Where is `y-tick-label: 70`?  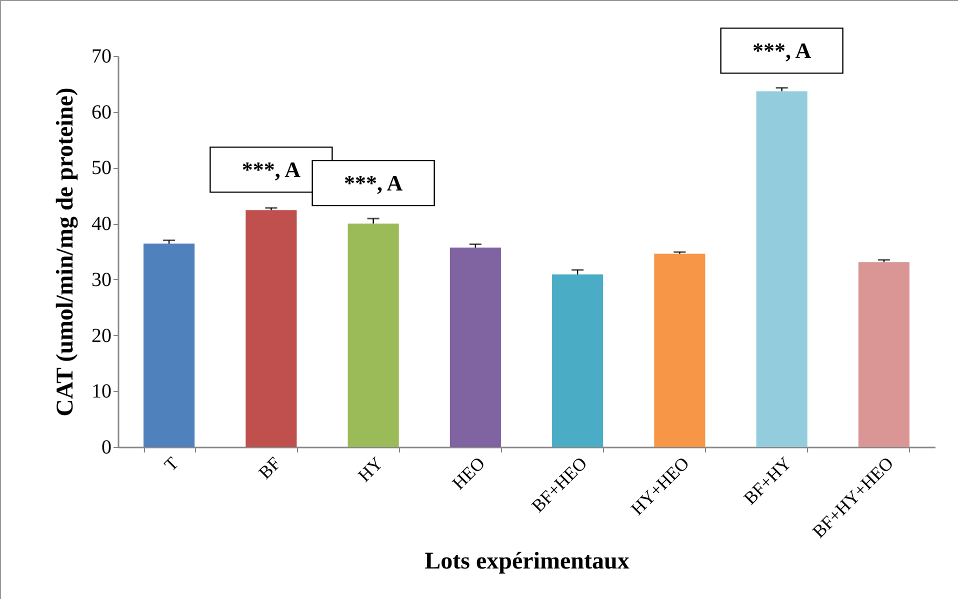
y-tick-label: 70 is located at coordinates (102, 57).